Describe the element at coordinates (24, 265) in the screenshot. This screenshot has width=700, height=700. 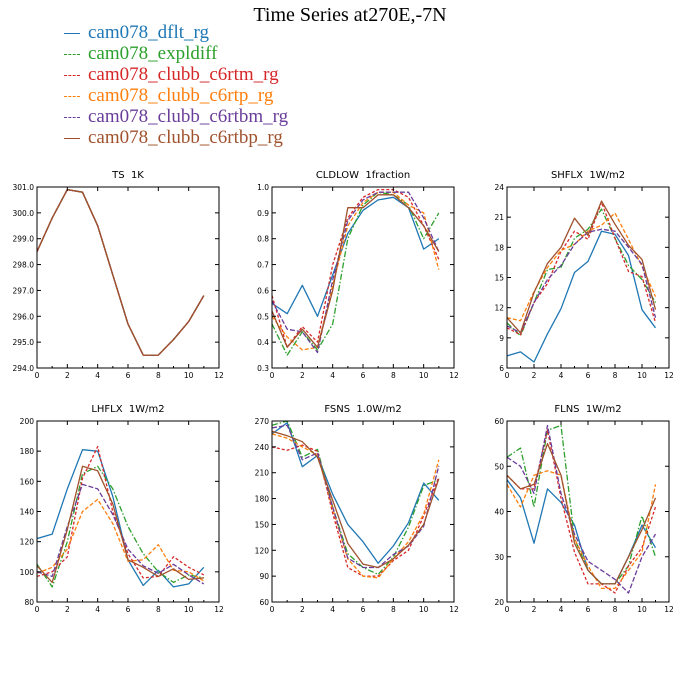
I see `y-tick-label: 298.0` at that location.